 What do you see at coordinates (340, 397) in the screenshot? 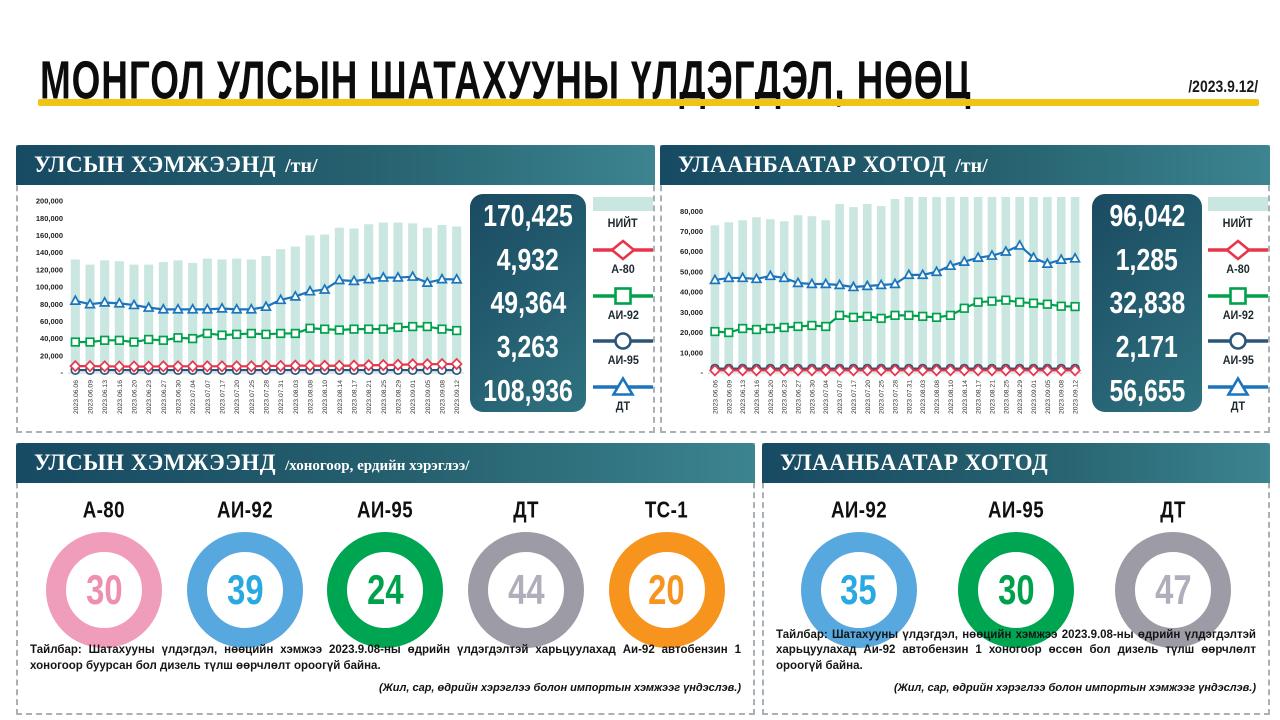
I see `svg-text: 2023.08.14` at bounding box center [340, 397].